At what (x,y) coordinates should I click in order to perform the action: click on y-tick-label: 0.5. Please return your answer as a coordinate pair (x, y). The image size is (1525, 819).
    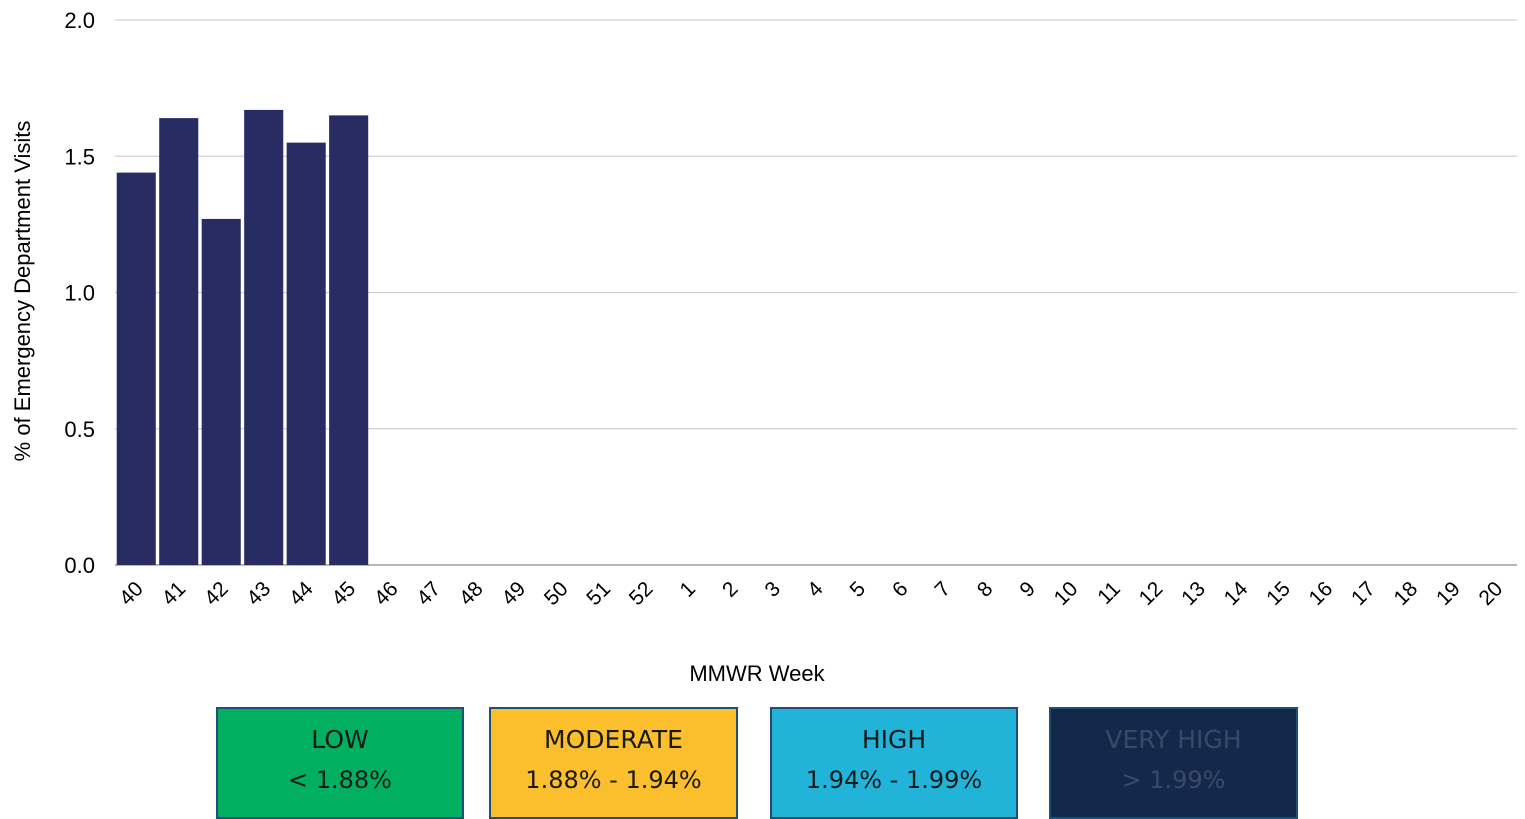
    Looking at the image, I should click on (79, 429).